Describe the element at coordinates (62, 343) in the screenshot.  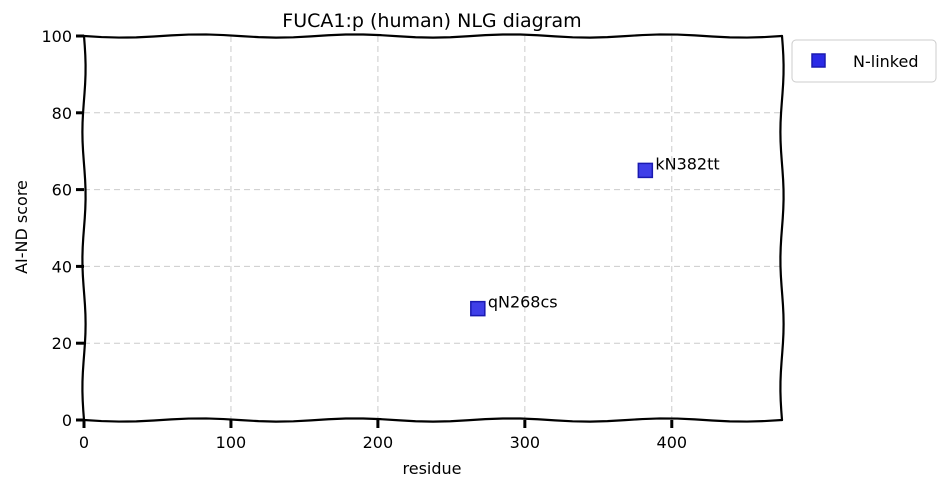
I see `y-tick-label-20: 20` at that location.